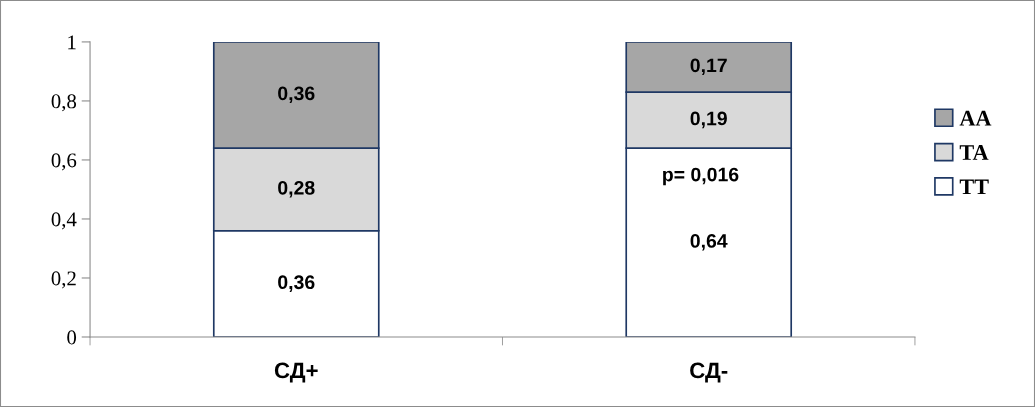  What do you see at coordinates (708, 67) in the screenshot?
I see `data-label: 0,17` at bounding box center [708, 67].